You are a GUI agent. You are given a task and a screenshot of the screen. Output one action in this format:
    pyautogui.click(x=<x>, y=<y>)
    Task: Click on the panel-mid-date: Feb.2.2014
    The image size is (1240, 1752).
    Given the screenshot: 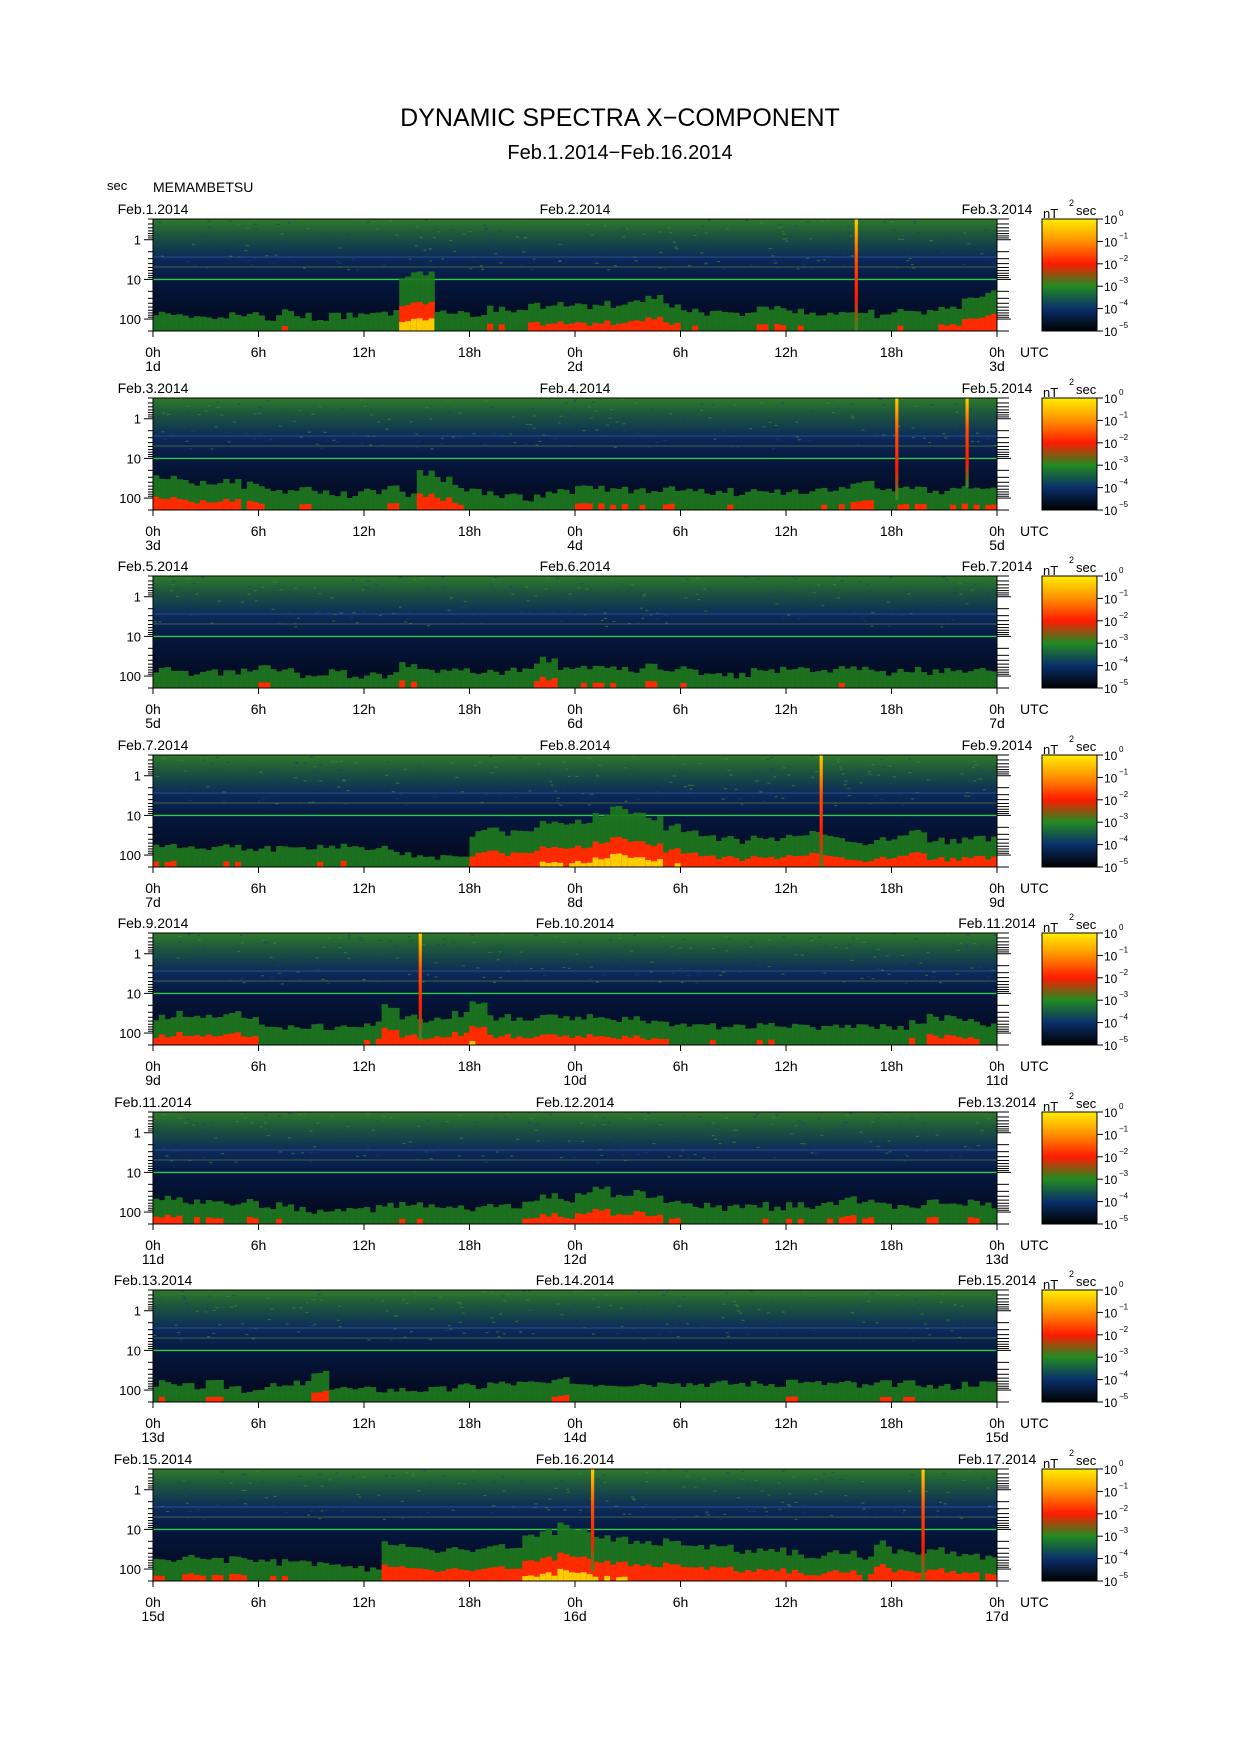 What is the action you would take?
    pyautogui.click(x=575, y=209)
    